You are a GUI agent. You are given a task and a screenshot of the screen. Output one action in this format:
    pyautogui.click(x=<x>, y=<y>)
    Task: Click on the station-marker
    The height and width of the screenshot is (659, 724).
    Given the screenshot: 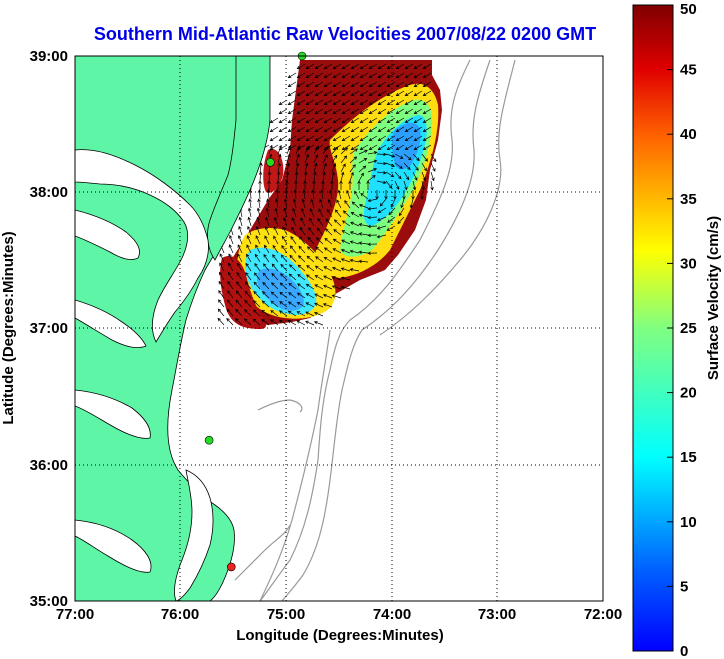 What is the action you would take?
    pyautogui.click(x=270, y=162)
    